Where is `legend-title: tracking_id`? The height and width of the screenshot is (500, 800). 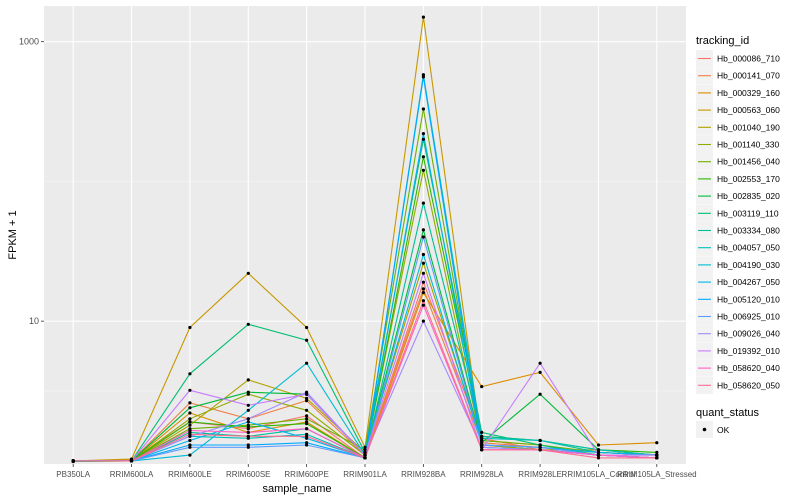
legend-title: tracking_id is located at coordinates (722, 41).